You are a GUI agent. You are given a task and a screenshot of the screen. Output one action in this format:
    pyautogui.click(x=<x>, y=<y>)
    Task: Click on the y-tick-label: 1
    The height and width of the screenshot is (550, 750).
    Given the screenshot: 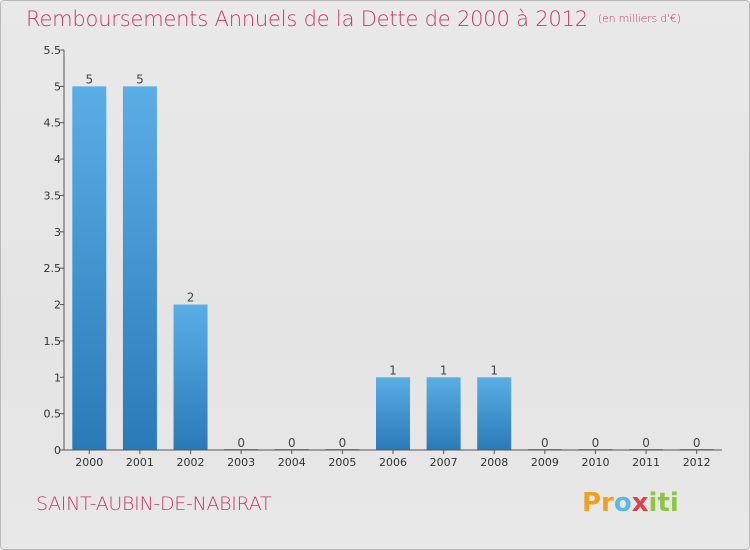 What is the action you would take?
    pyautogui.click(x=57, y=377)
    